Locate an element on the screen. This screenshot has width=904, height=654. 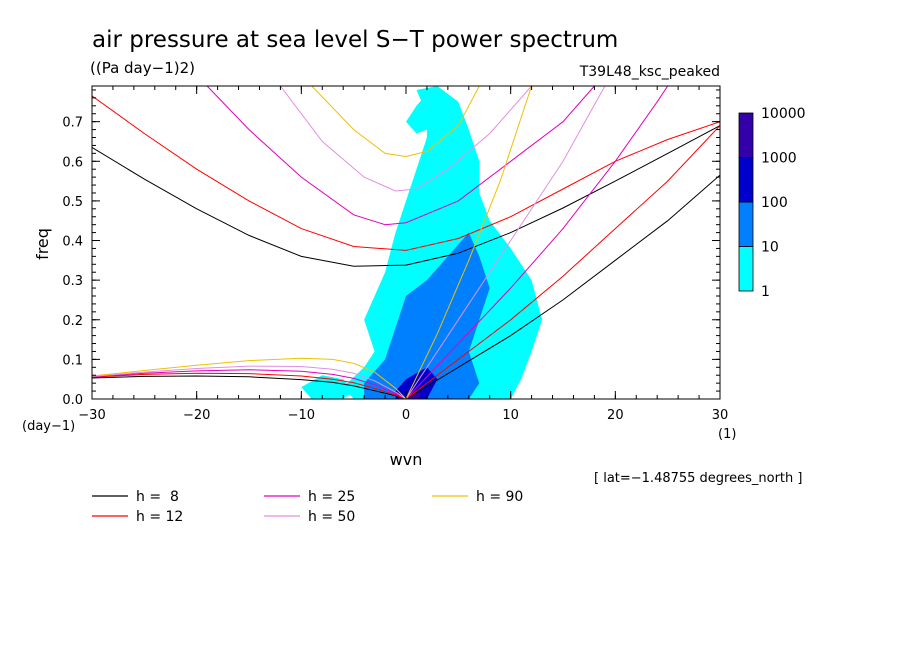
y-tick-label: 0.0 is located at coordinates (72, 400).